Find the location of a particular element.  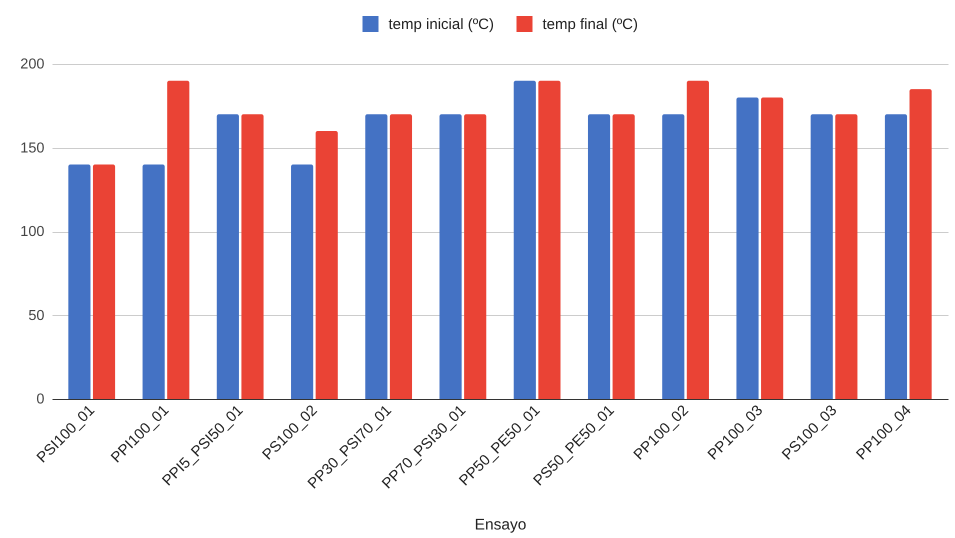

y-tick-label: 150 is located at coordinates (32, 148).